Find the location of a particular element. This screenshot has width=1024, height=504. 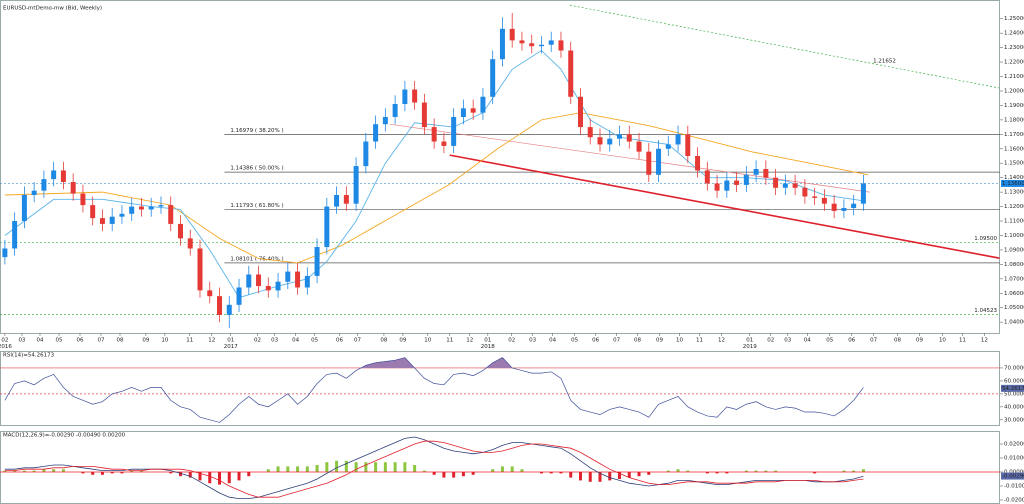

x-tick-label: 08 is located at coordinates (897, 341).